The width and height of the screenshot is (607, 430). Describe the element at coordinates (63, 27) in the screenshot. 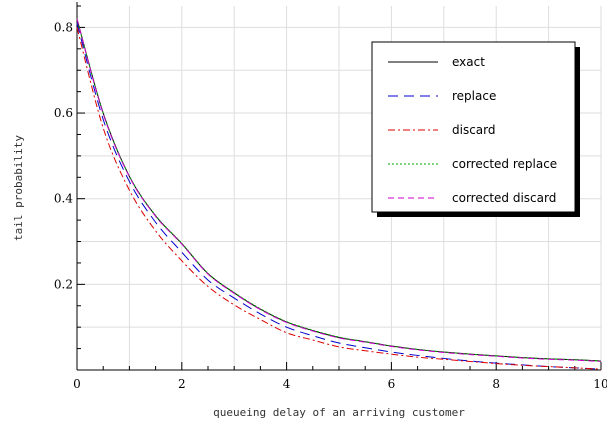

I see `y-tick-label: 0.8` at that location.